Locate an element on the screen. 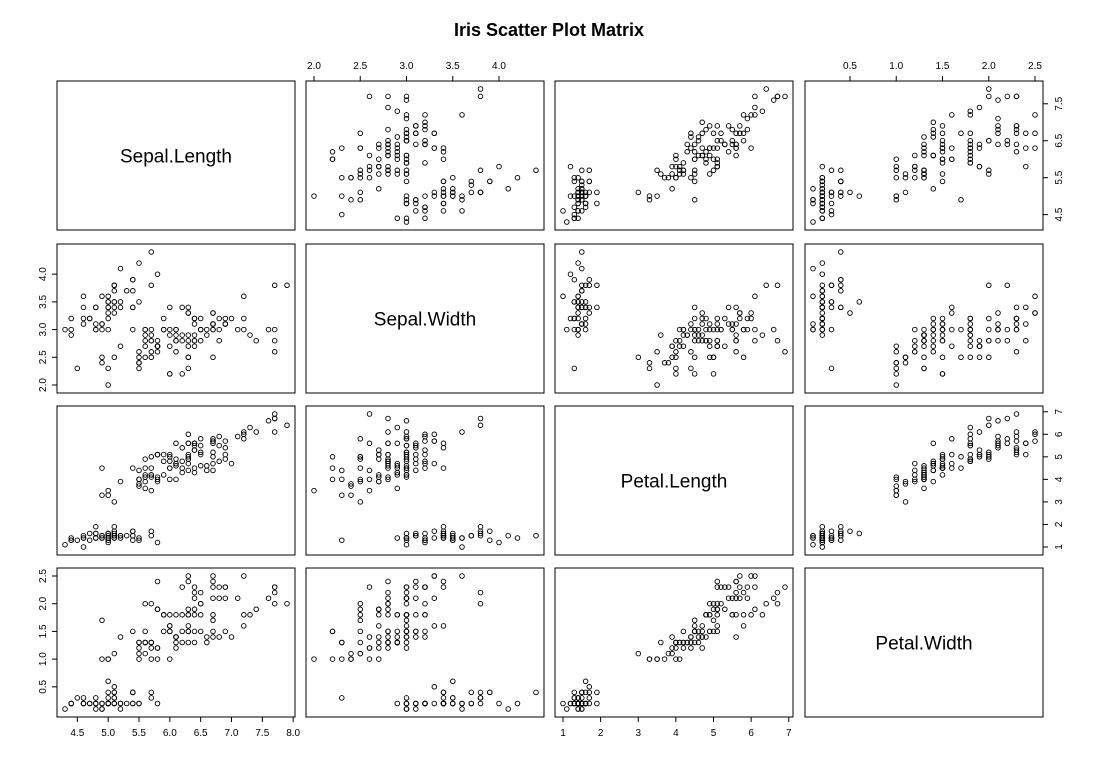 The width and height of the screenshot is (1099, 775). bottom-tick-label: 5.0 is located at coordinates (108, 733).